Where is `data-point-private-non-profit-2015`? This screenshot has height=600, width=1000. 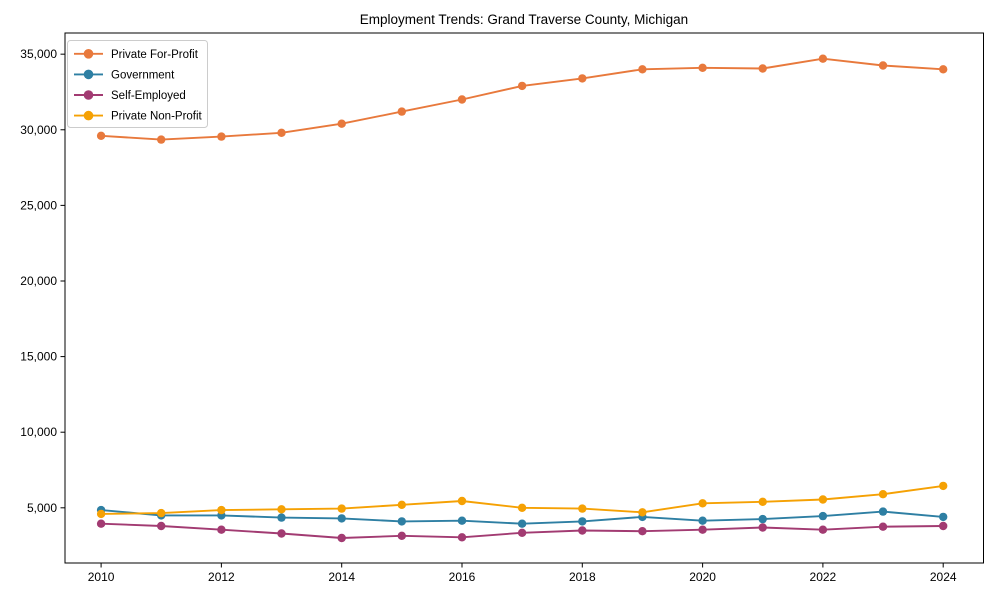
data-point-private-non-profit-2015 is located at coordinates (401, 504).